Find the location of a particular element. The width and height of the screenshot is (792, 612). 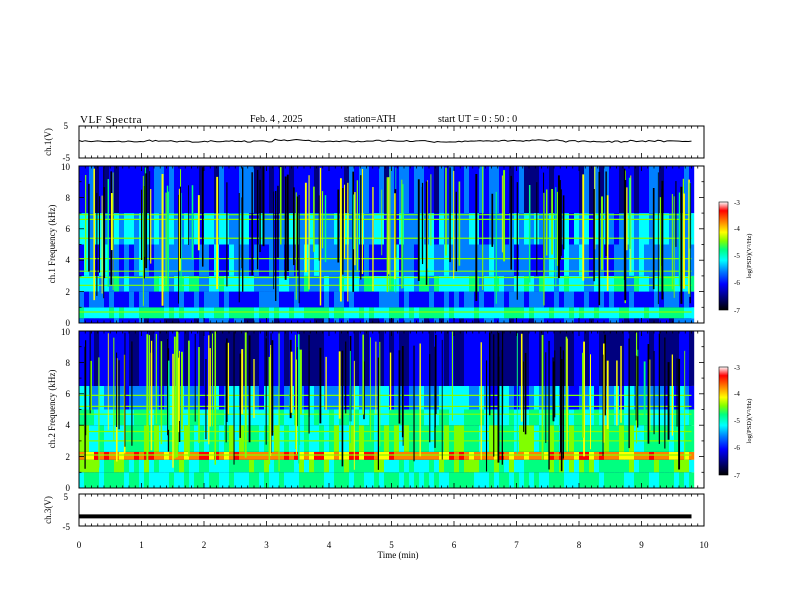

x-tick-label: 10 is located at coordinates (705, 545).